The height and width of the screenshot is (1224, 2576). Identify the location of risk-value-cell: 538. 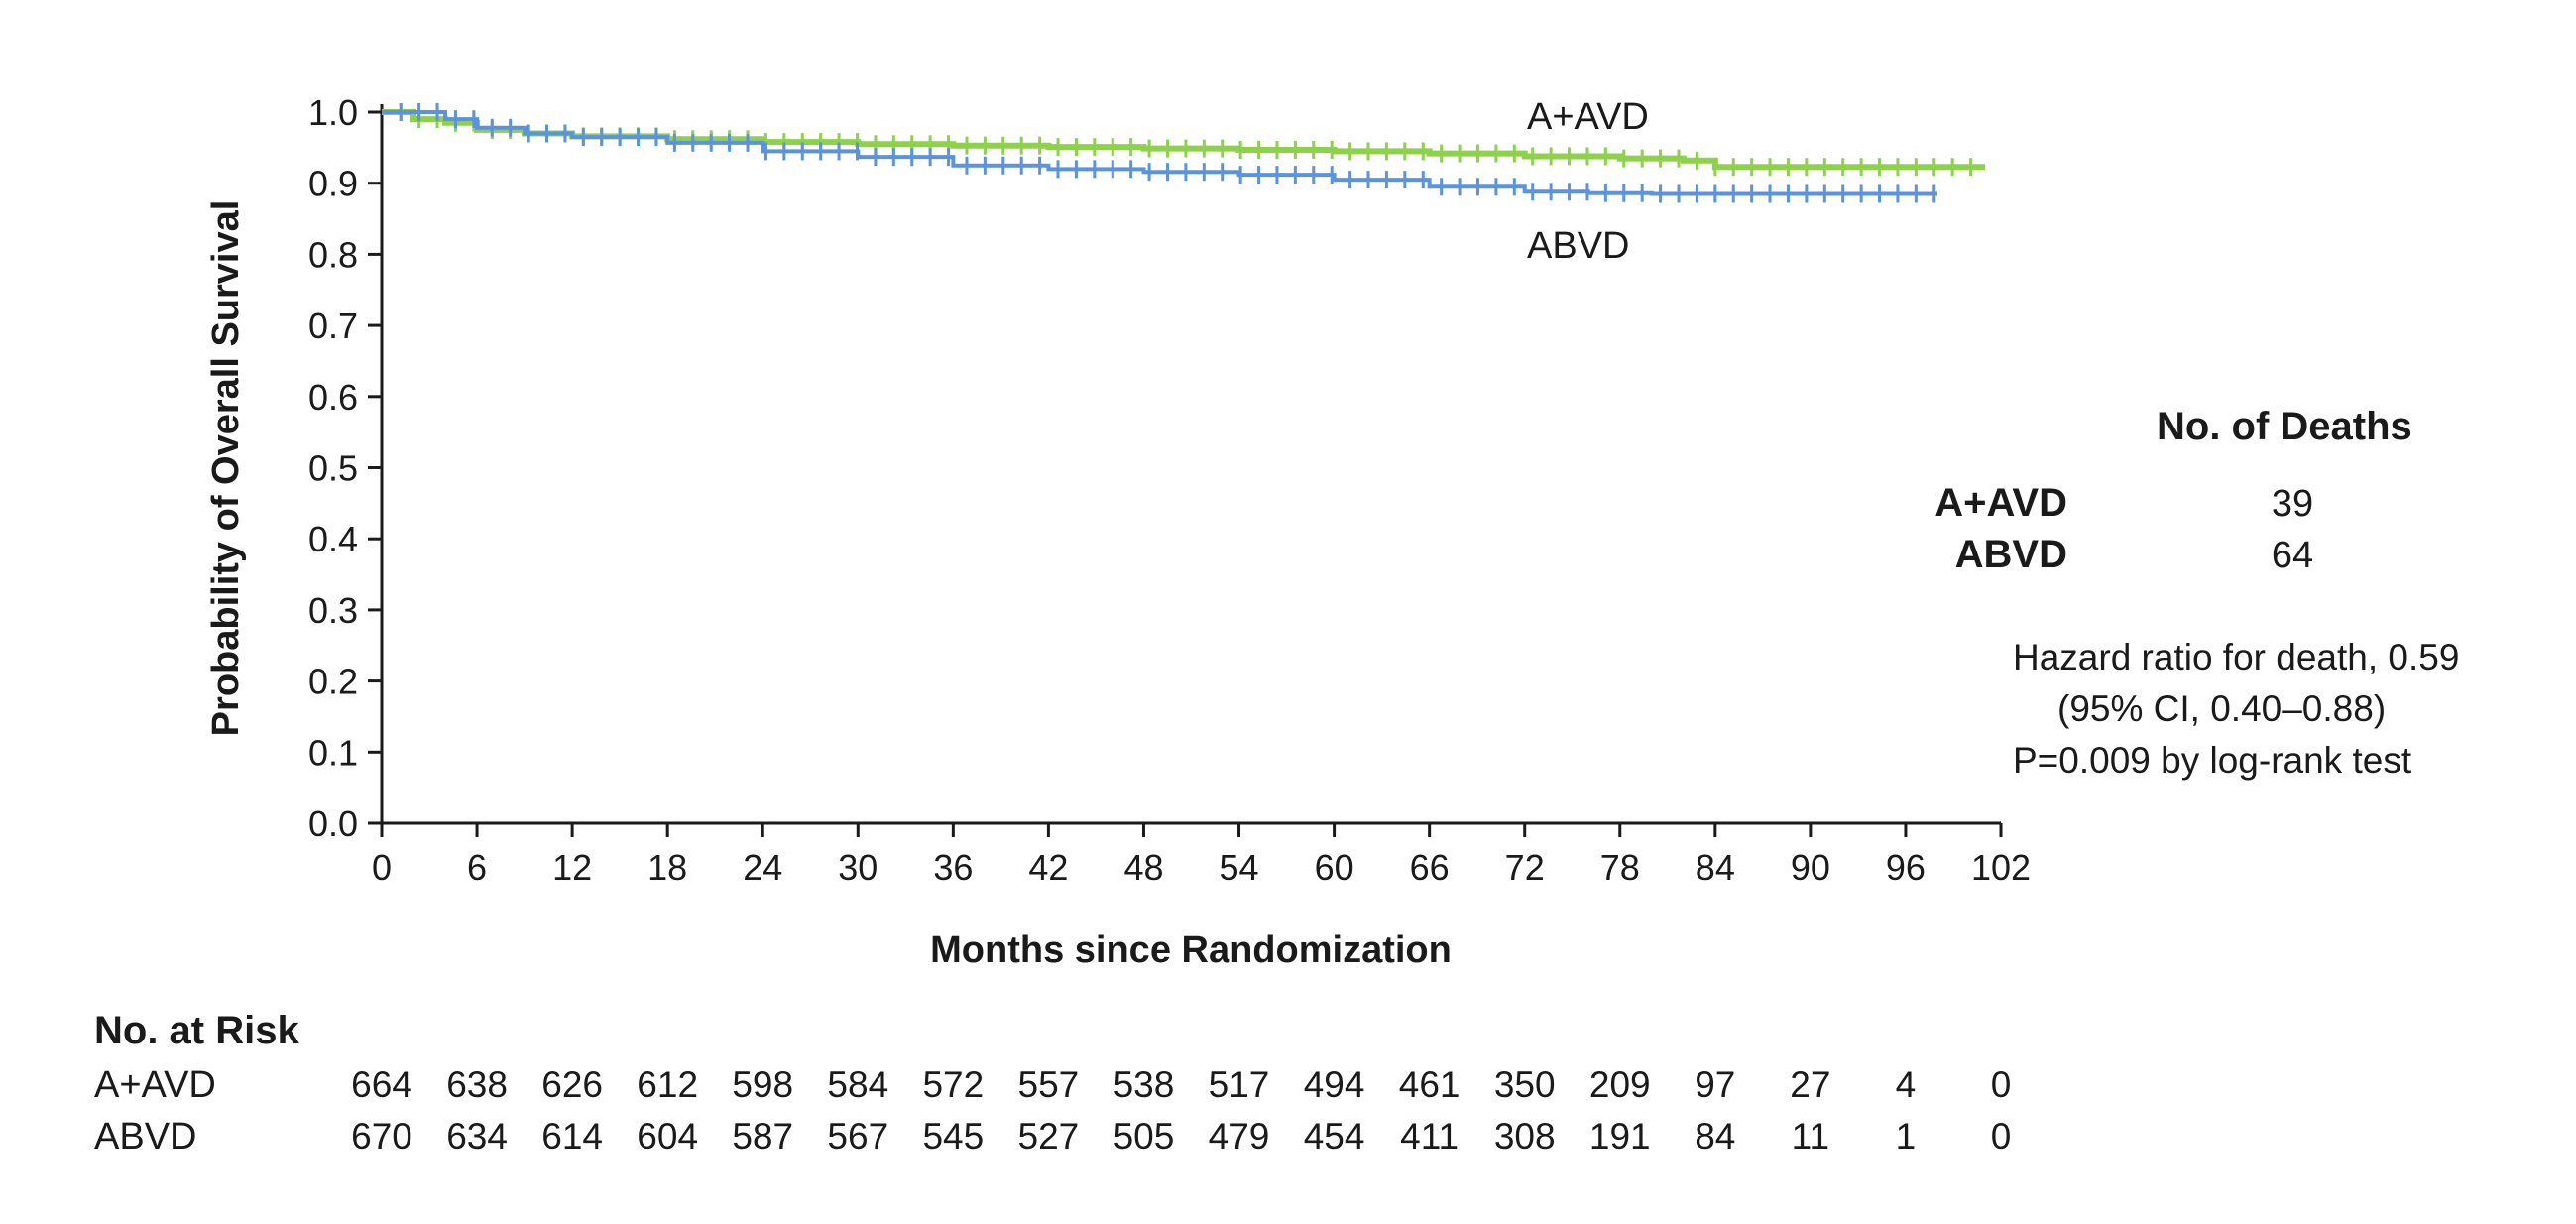
(1144, 1084).